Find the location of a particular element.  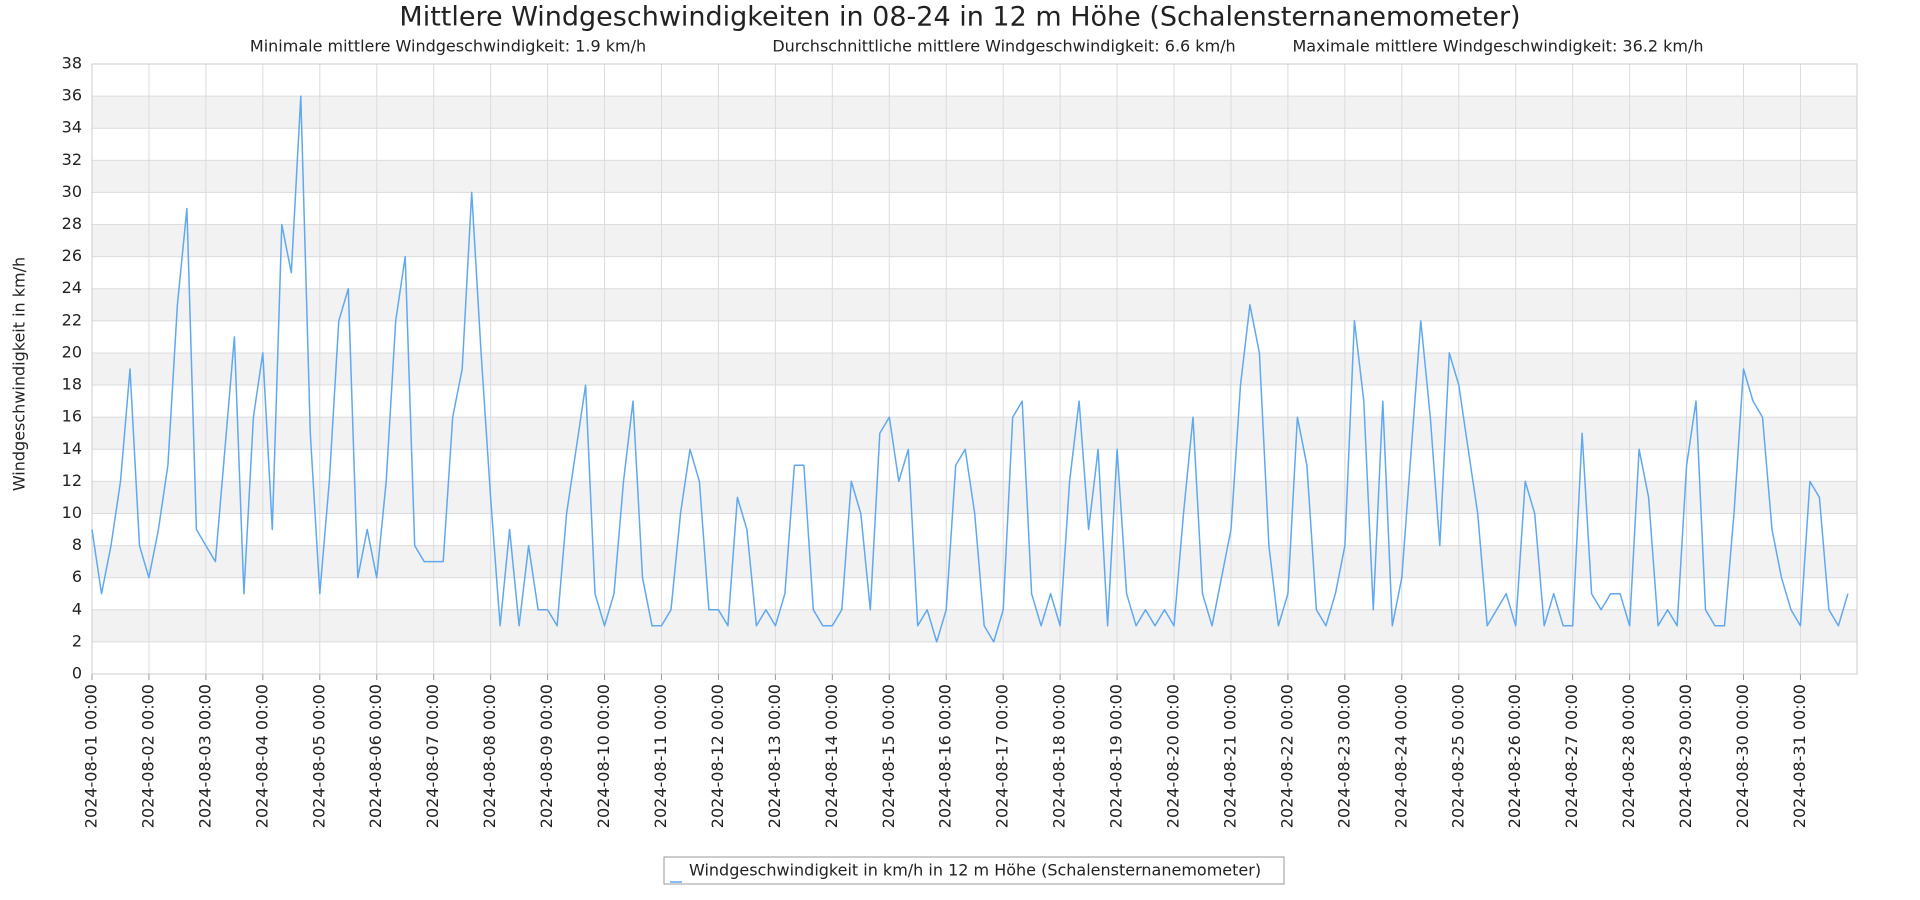

x-tick-label: 2024-08-05 00:00 is located at coordinates (318, 756).